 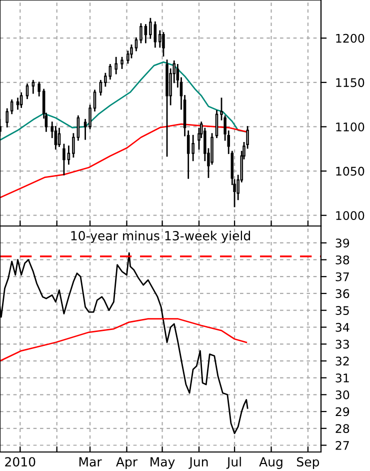 I want to click on y-tick-label: 38, so click(x=343, y=259).